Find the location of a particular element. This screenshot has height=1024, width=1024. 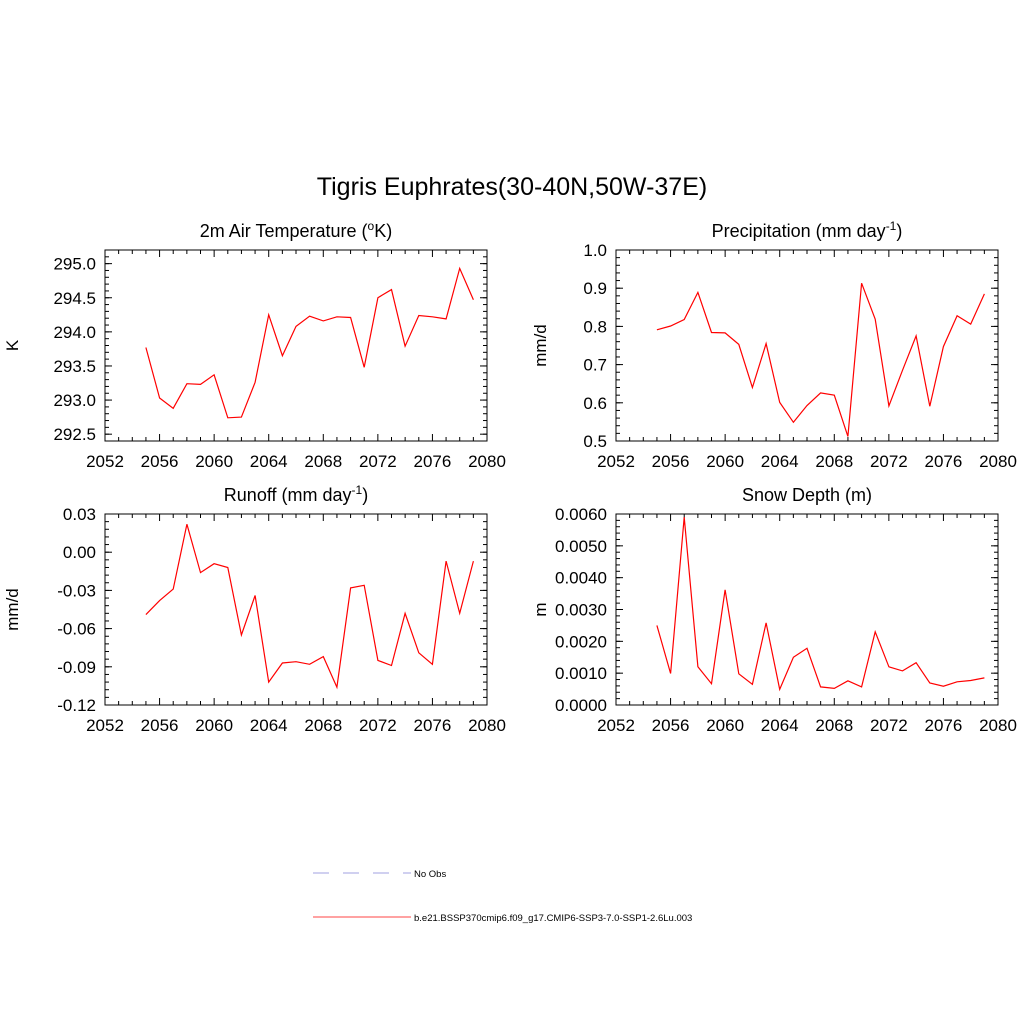

y-tick-label: 293.5 is located at coordinates (74, 366).